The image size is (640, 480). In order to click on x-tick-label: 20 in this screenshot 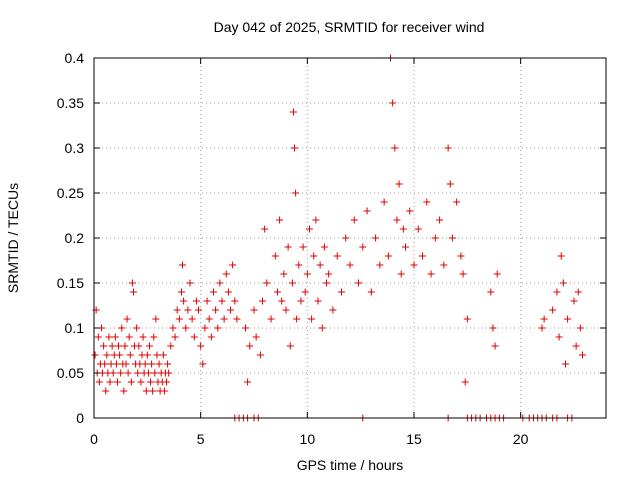, I will do `click(521, 439)`.